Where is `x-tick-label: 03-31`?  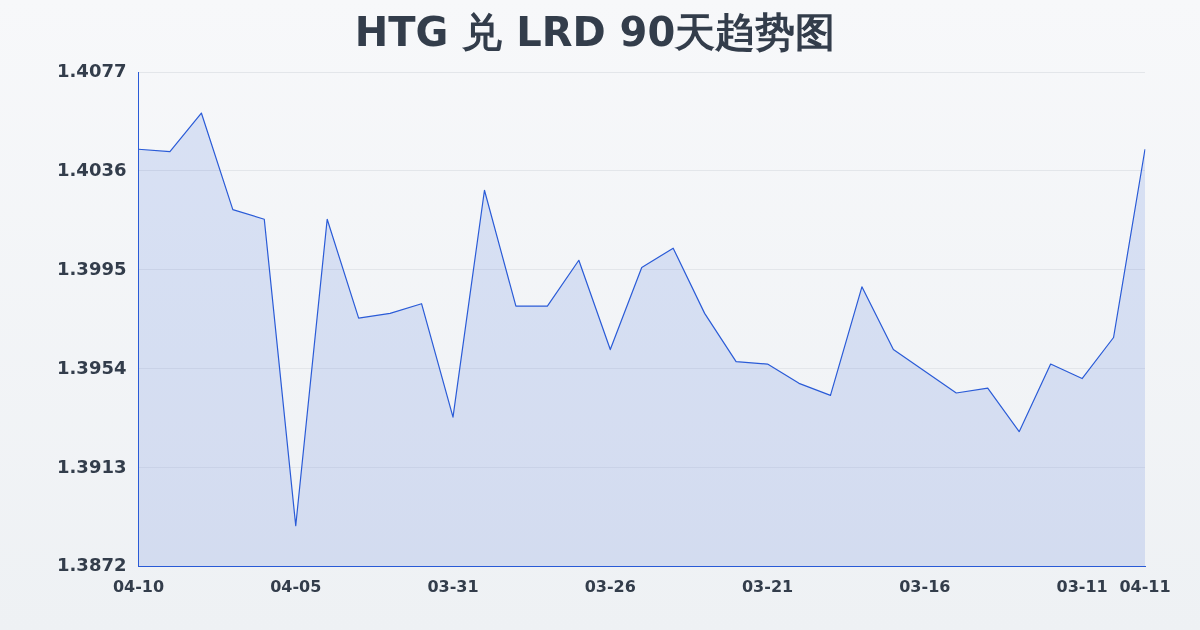 x-tick-label: 03-31 is located at coordinates (453, 586).